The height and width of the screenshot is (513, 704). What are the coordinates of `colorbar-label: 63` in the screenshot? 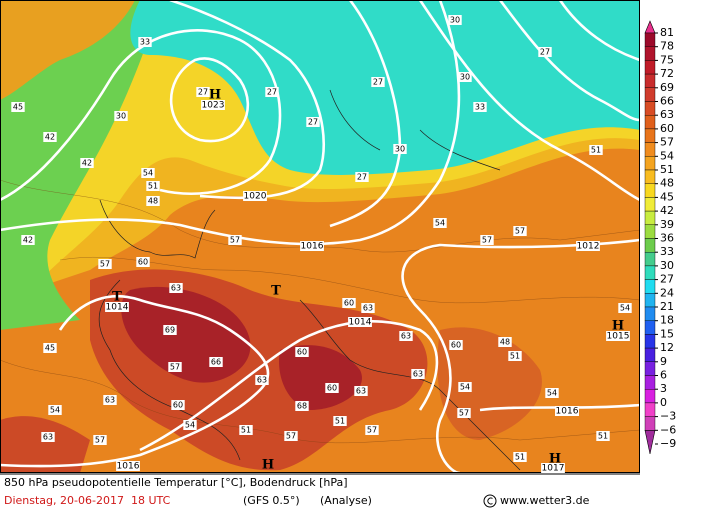 It's located at (667, 114).